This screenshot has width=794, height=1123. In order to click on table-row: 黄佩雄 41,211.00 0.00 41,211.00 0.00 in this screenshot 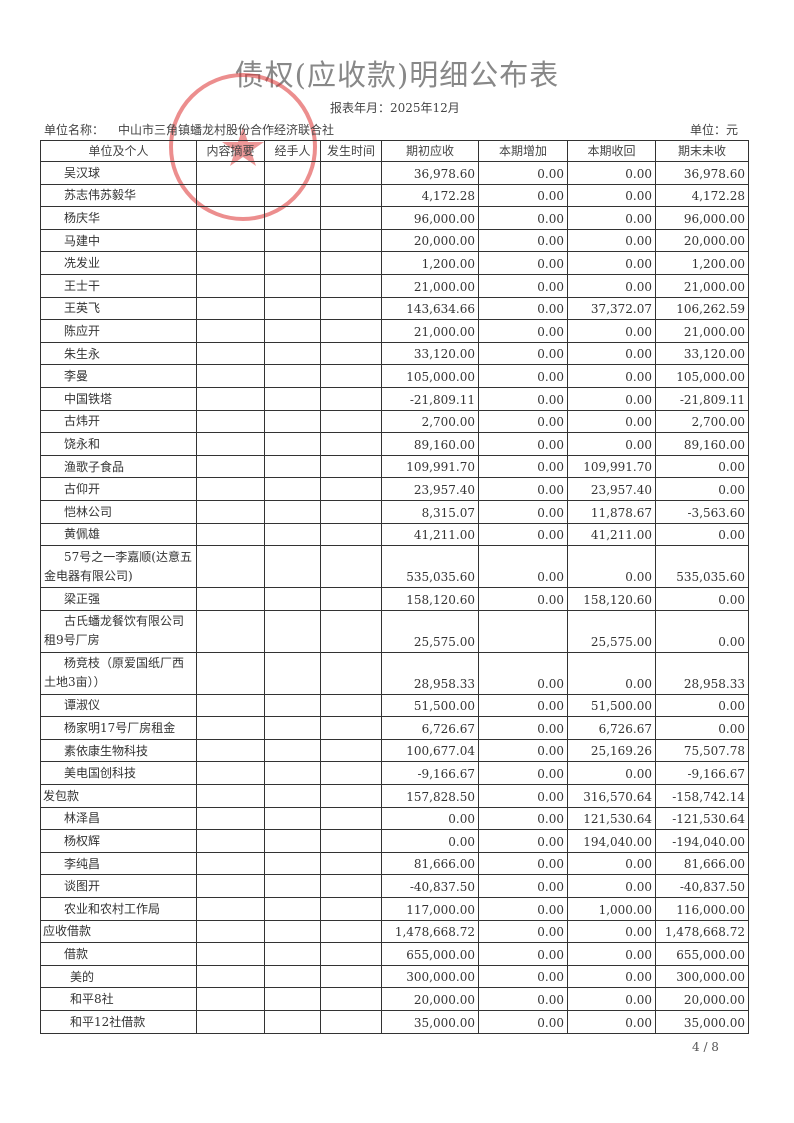, I will do `click(394, 534)`.